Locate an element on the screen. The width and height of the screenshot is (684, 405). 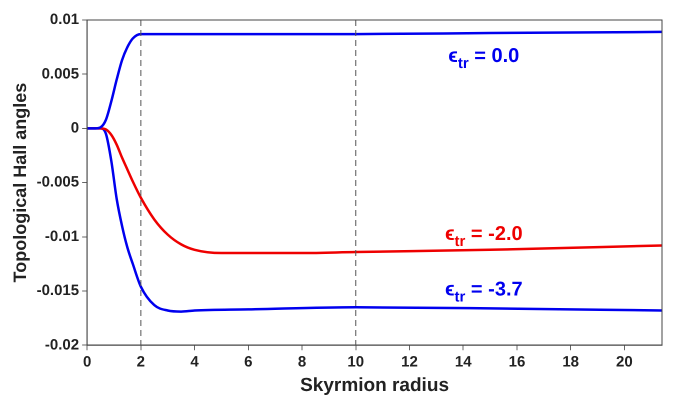
x-tick-label: 20 is located at coordinates (624, 361).